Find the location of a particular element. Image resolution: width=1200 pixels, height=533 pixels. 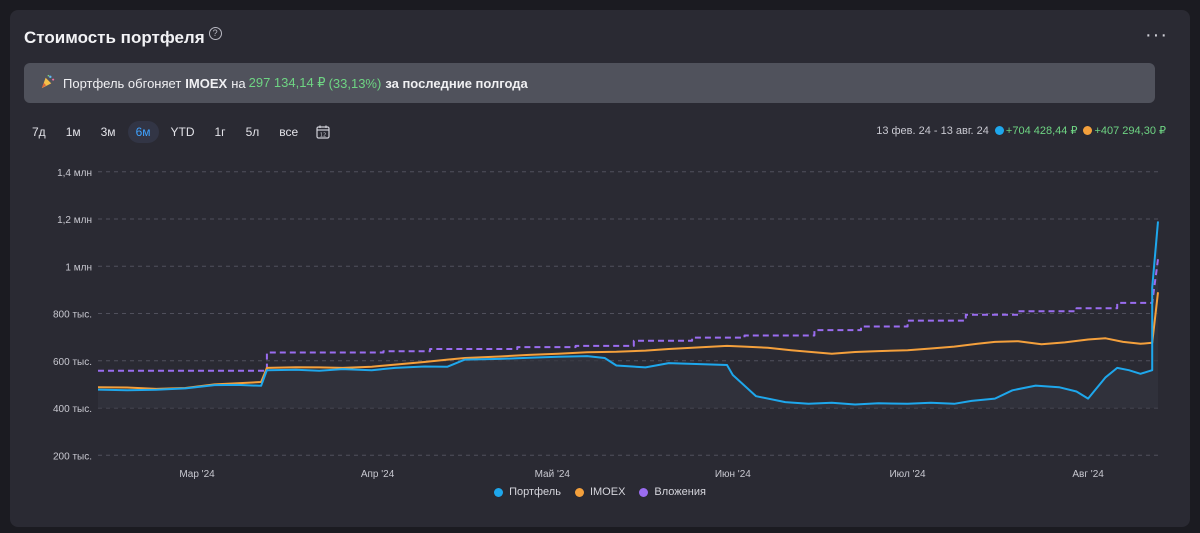

period-6m: 6м is located at coordinates (143, 132).